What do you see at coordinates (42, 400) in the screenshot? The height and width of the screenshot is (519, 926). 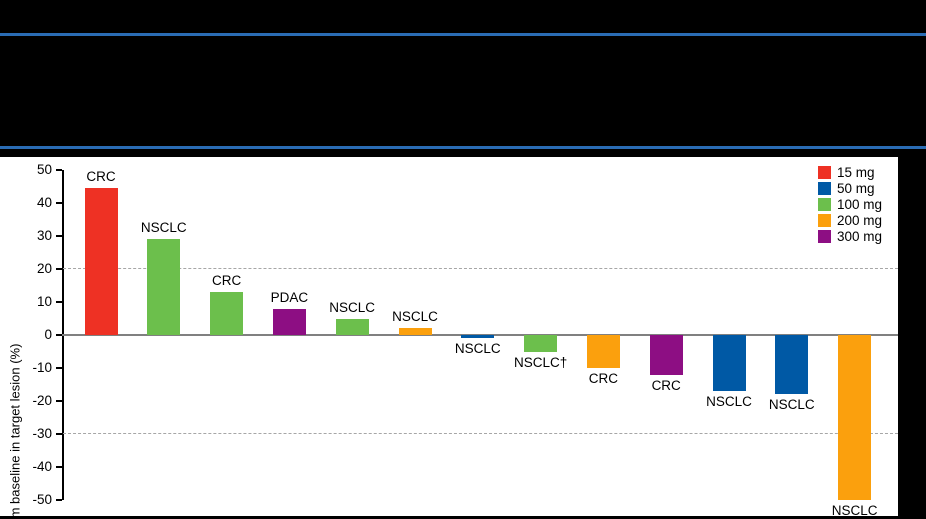 I see `y-axis-tick-label: -20` at bounding box center [42, 400].